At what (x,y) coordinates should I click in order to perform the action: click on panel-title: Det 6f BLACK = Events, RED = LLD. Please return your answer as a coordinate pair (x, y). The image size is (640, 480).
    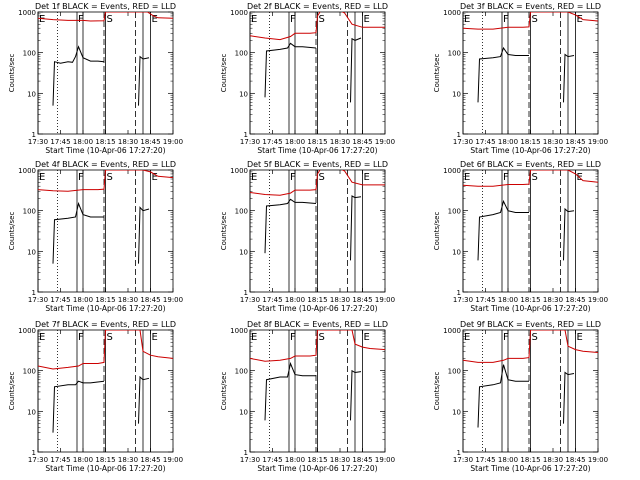
    Looking at the image, I should click on (530, 164).